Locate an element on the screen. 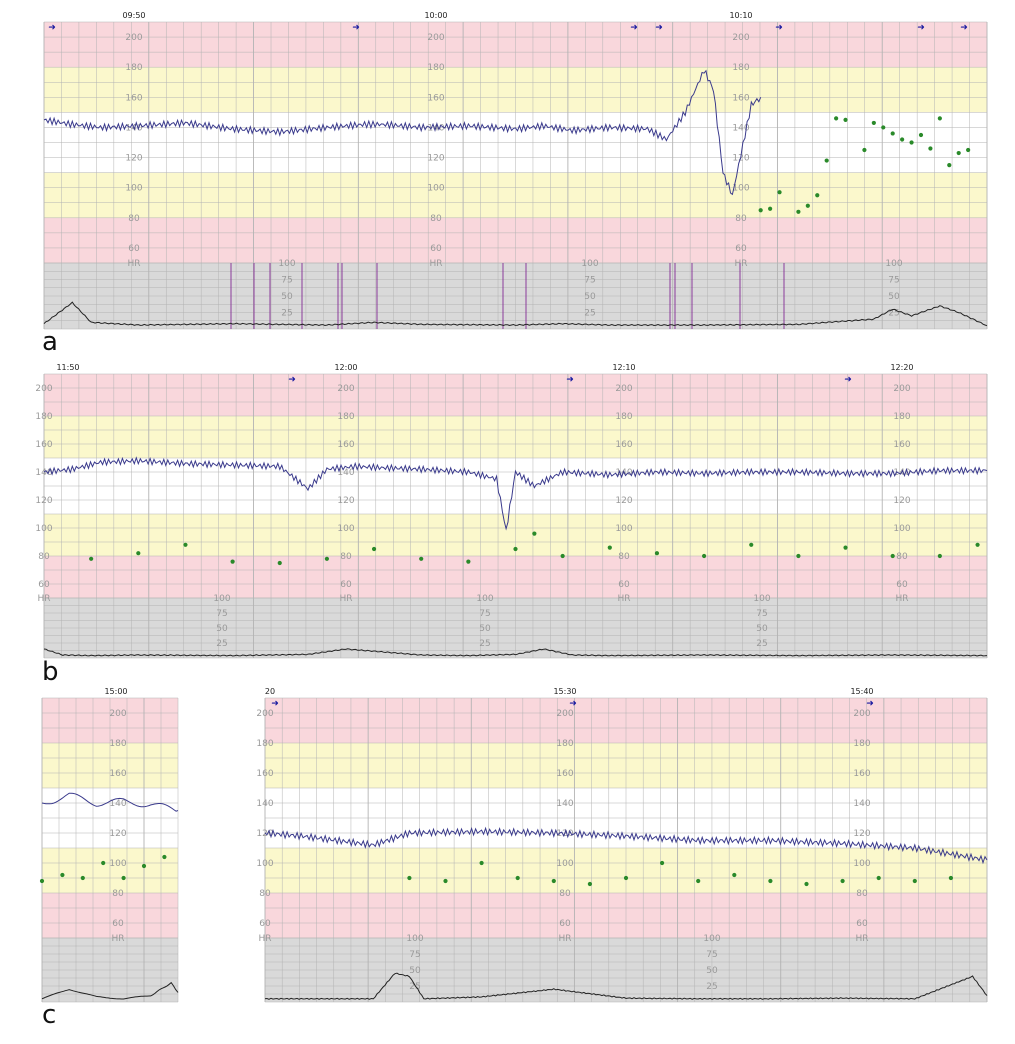 This screenshot has width=1015, height=1044. panel-c-label: c is located at coordinates (49, 1015).